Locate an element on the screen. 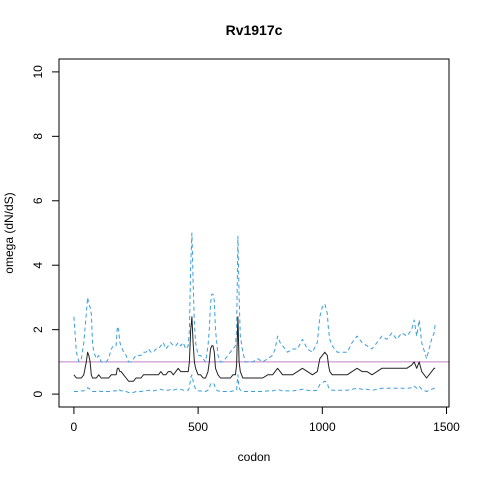 Image resolution: width=480 pixels, height=480 pixels. x-tick-label: 0 is located at coordinates (74, 427).